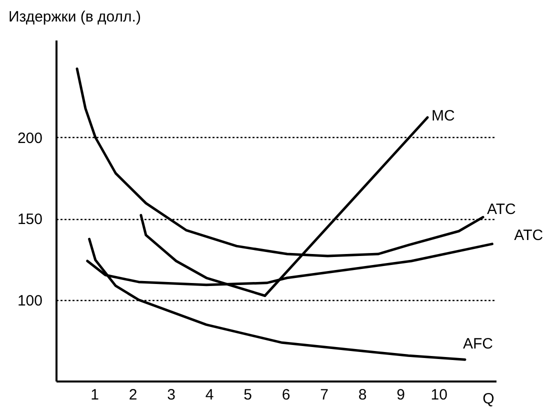 The width and height of the screenshot is (547, 407). What do you see at coordinates (171, 395) in the screenshot?
I see `x-tick-label: 3` at bounding box center [171, 395].